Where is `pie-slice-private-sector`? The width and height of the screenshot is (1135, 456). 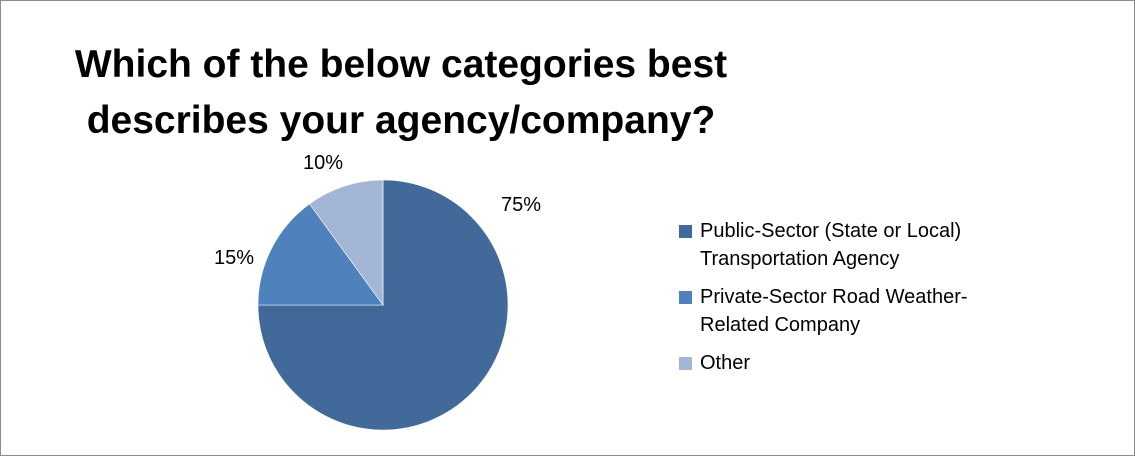
pie-slice-private-sector is located at coordinates (320, 254).